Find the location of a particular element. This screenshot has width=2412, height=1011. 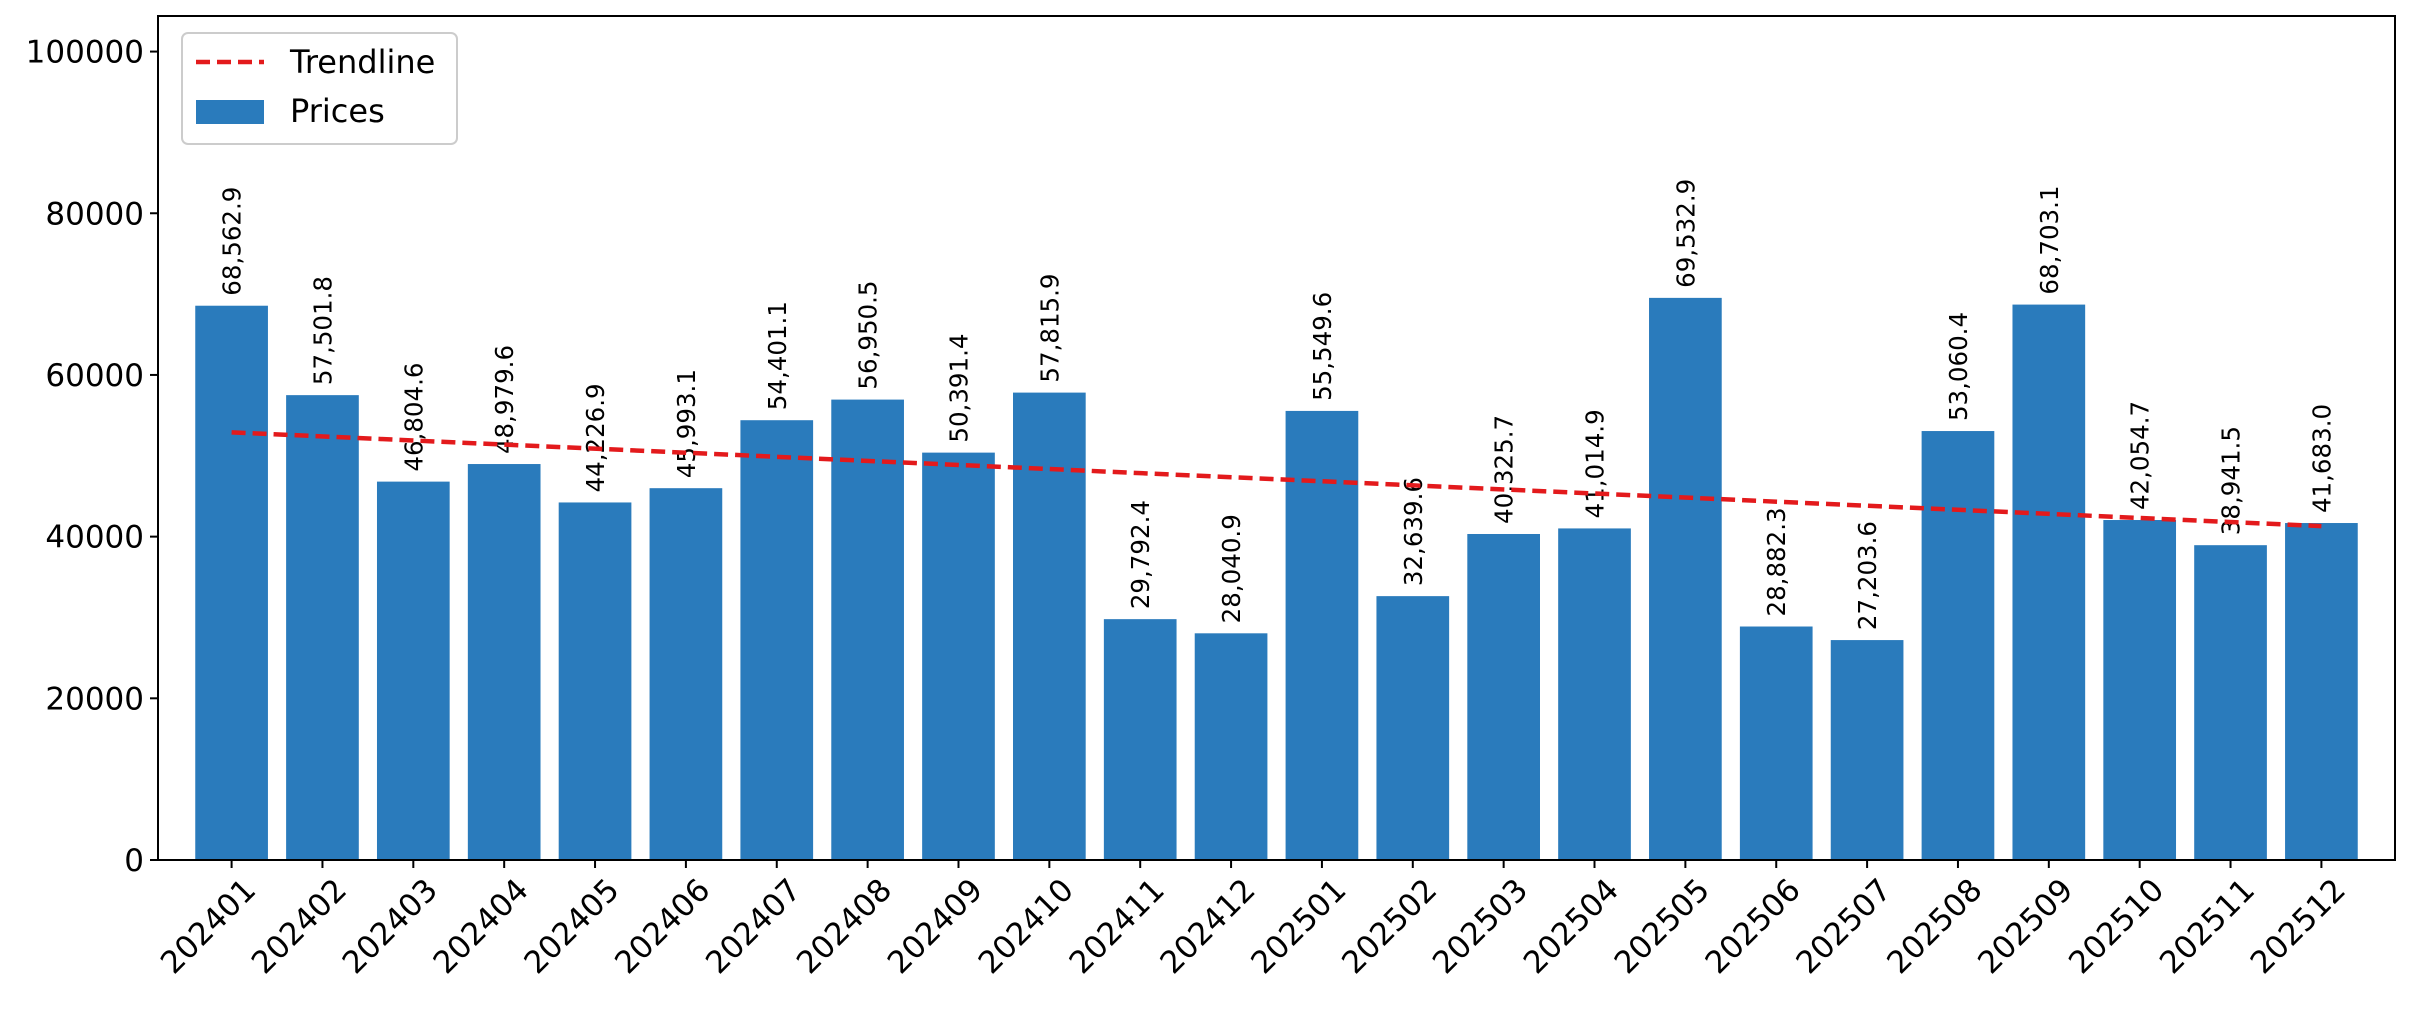

legend: Trendline Prices is located at coordinates (319, 88).